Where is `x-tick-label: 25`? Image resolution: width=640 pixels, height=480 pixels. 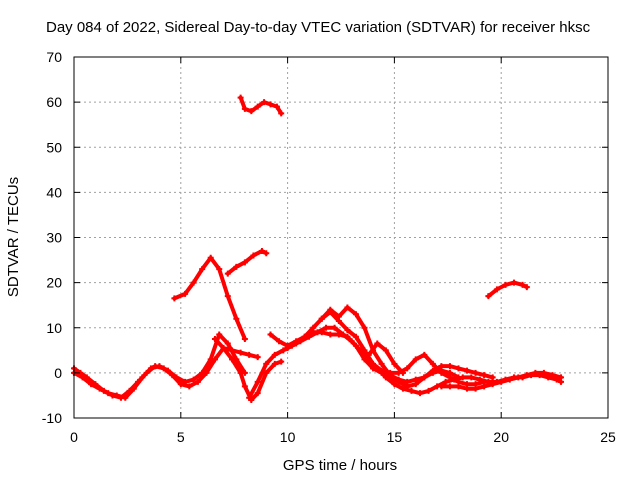
x-tick-label: 25 is located at coordinates (608, 437).